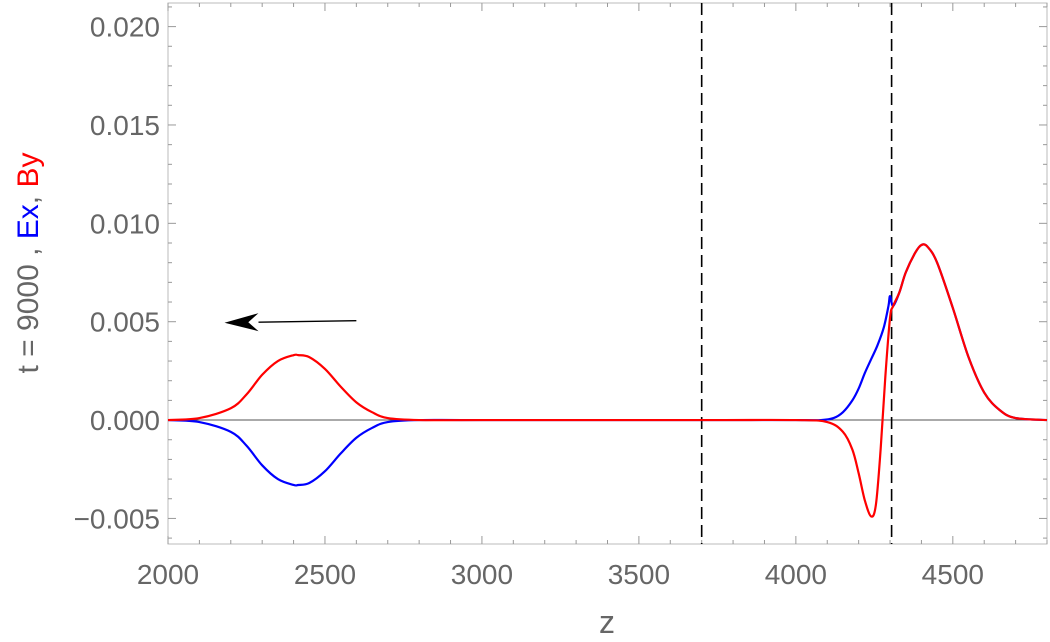 The width and height of the screenshot is (1050, 642). I want to click on y-axis-label: t = 9000 , Ex, By, so click(28, 263).